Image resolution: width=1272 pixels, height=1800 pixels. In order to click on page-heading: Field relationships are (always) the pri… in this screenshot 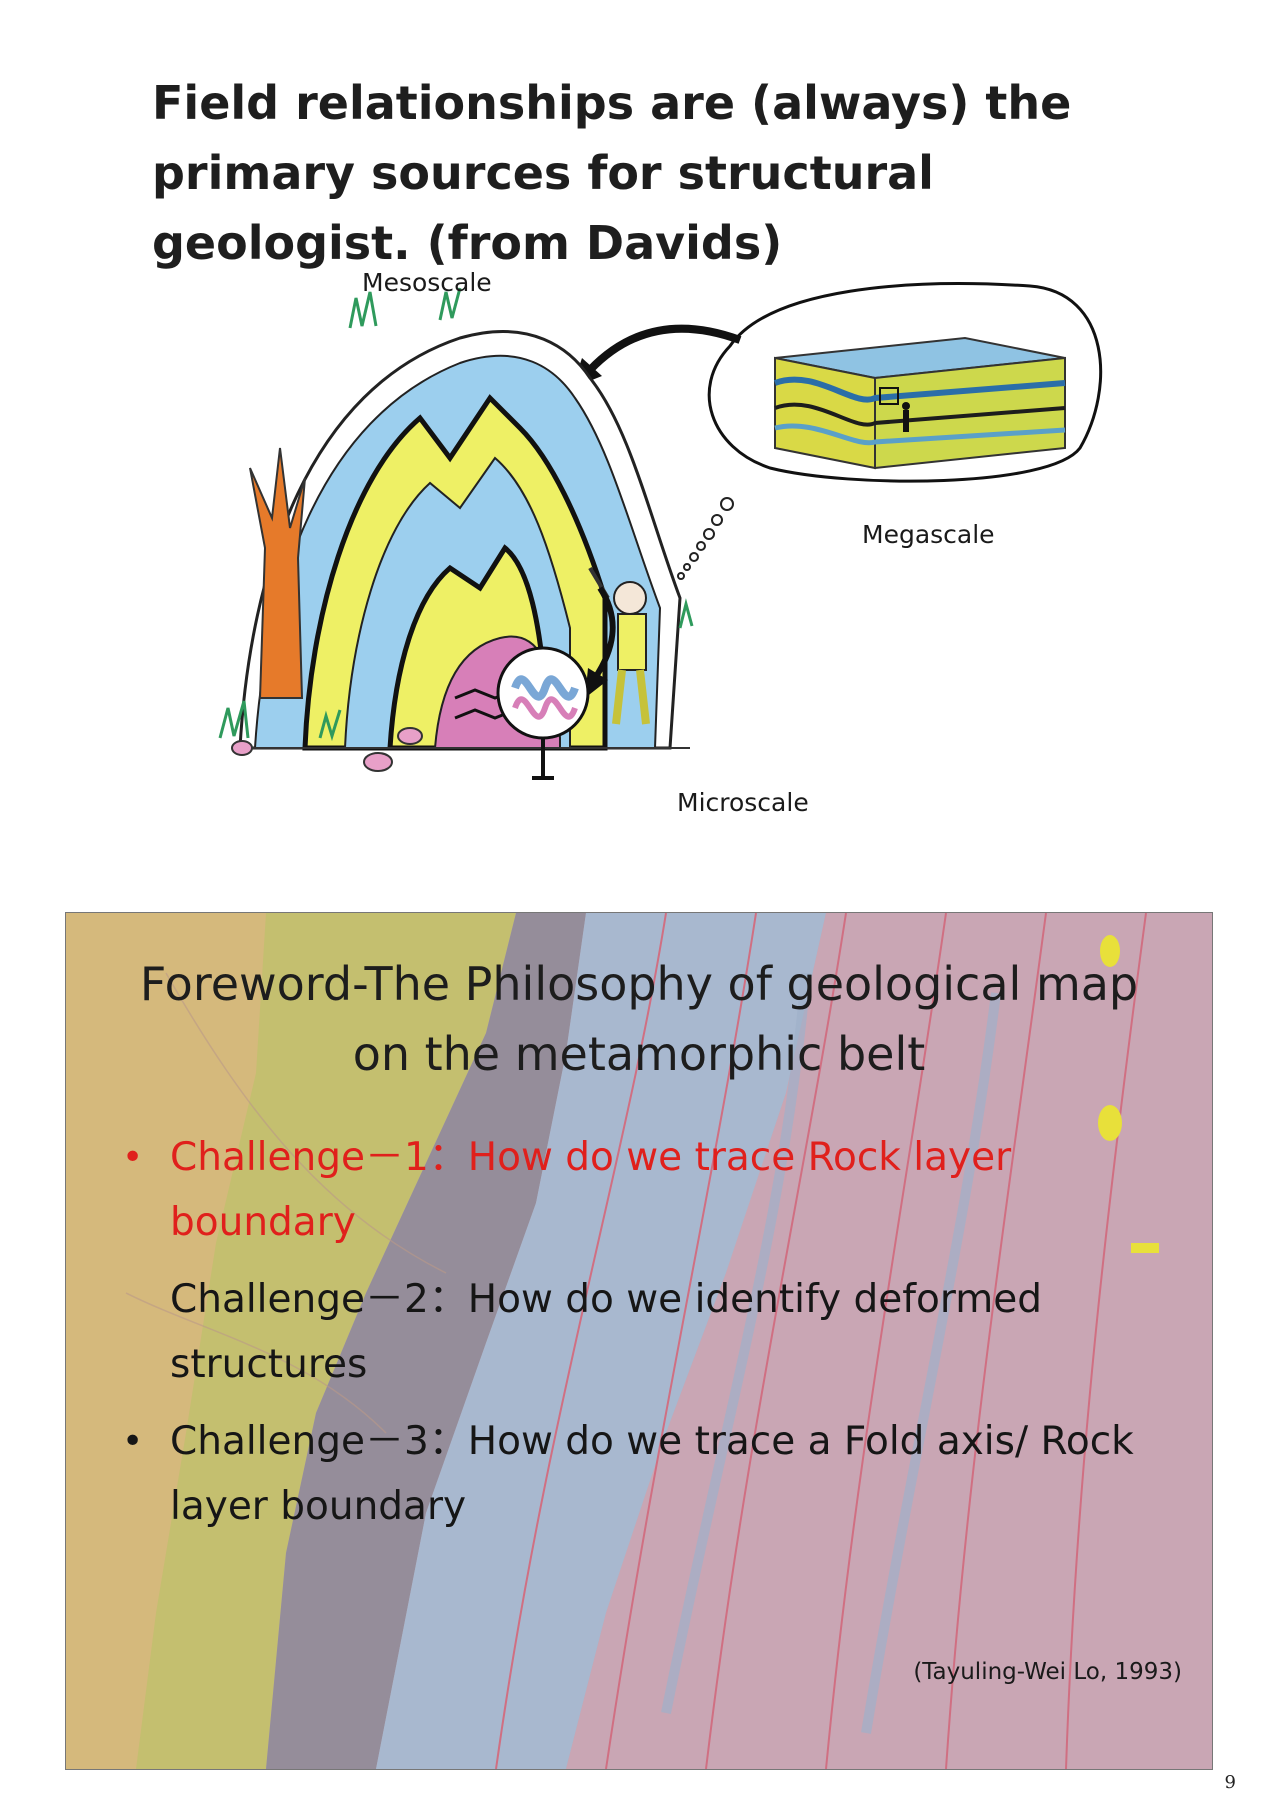, I will do `click(612, 173)`.